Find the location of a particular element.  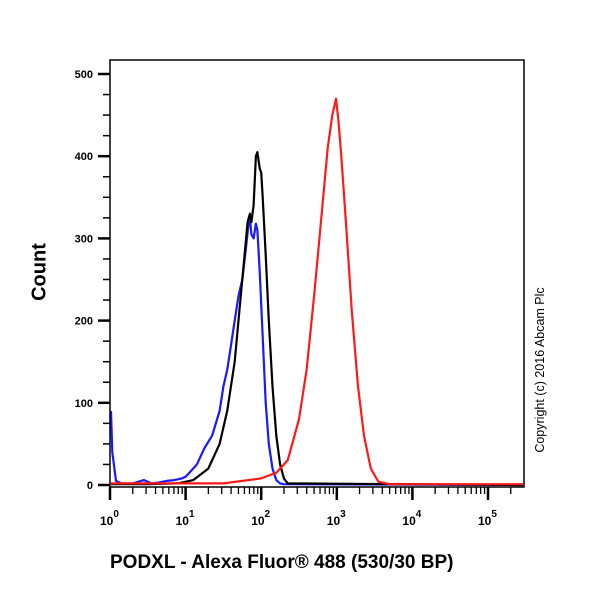

copyright-notice: Copyright (c) 2016 Abcam Plc is located at coordinates (540, 370).